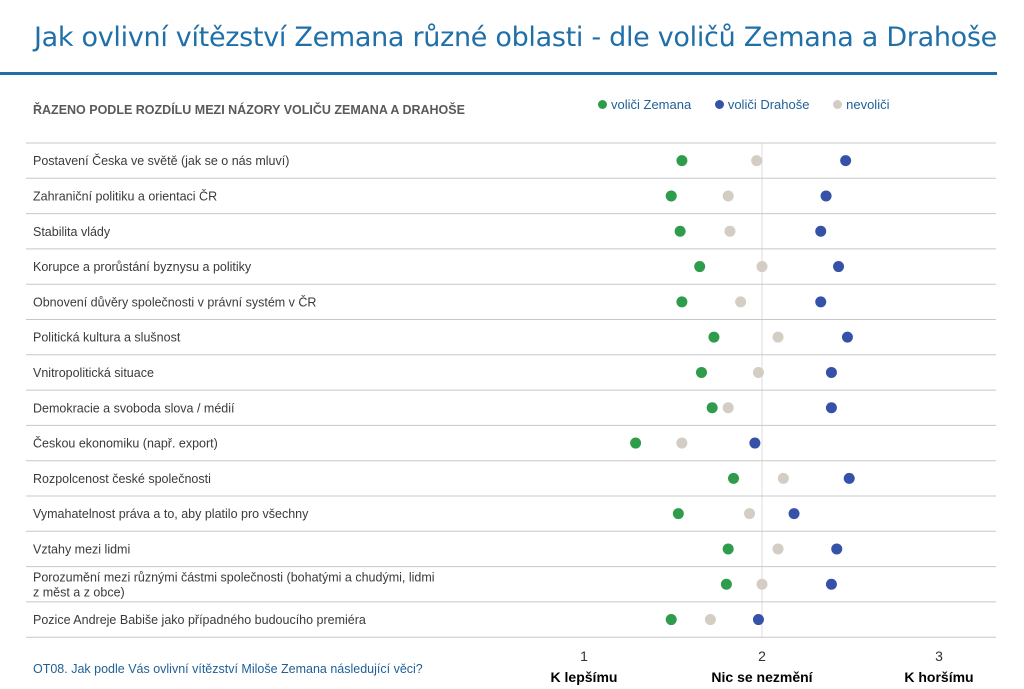  I want to click on legend-label-zeman: voliči Zemana, so click(651, 104).